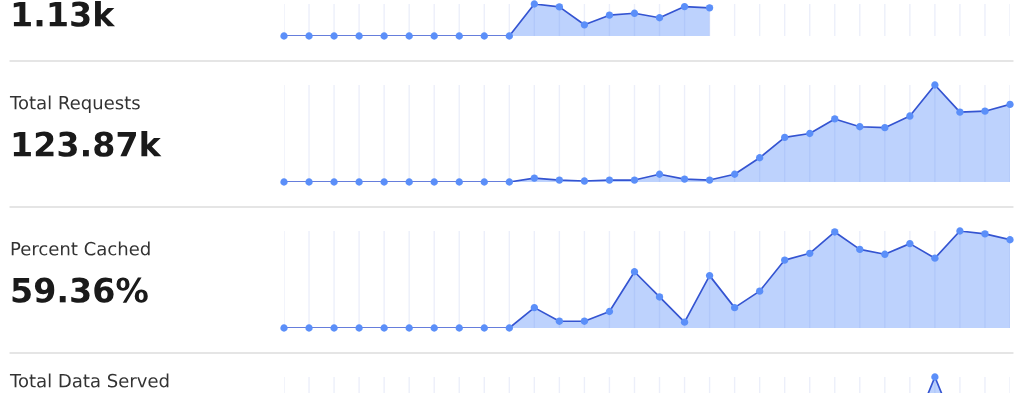 This screenshot has height=393, width=1023. Describe the element at coordinates (64, 14) in the screenshot. I see `chart-subtitle: 1.13k` at that location.